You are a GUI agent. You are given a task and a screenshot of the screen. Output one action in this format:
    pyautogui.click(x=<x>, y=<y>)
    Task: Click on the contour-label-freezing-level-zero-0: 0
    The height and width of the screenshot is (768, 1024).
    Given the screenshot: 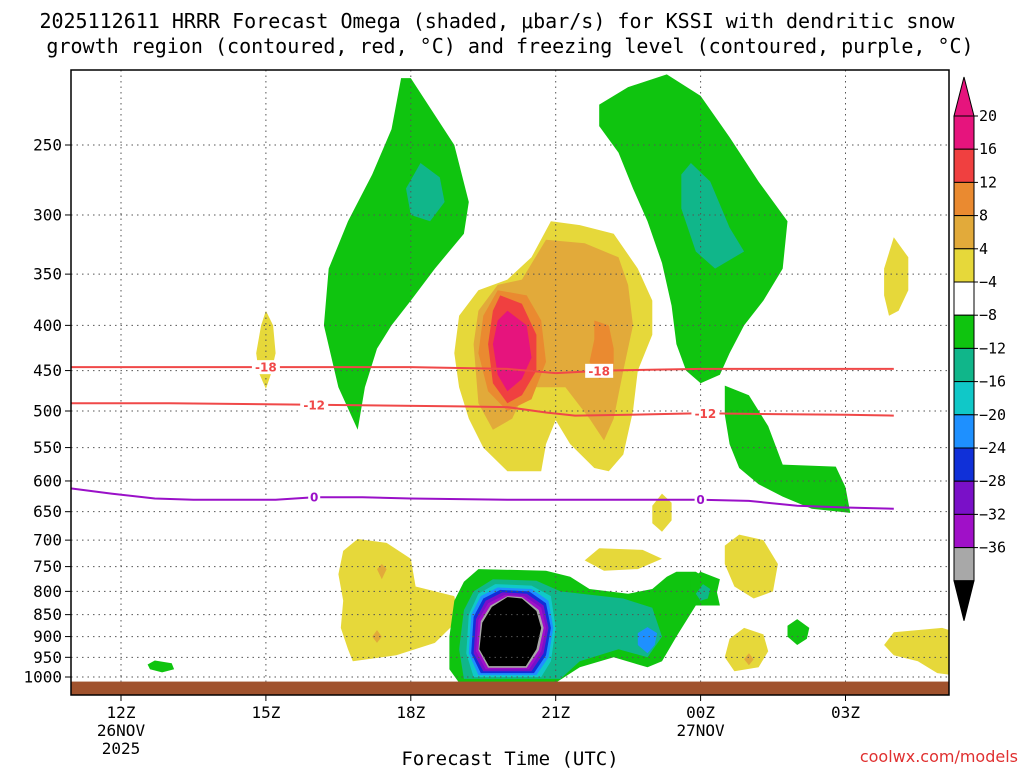 What is the action you would take?
    pyautogui.click(x=314, y=498)
    